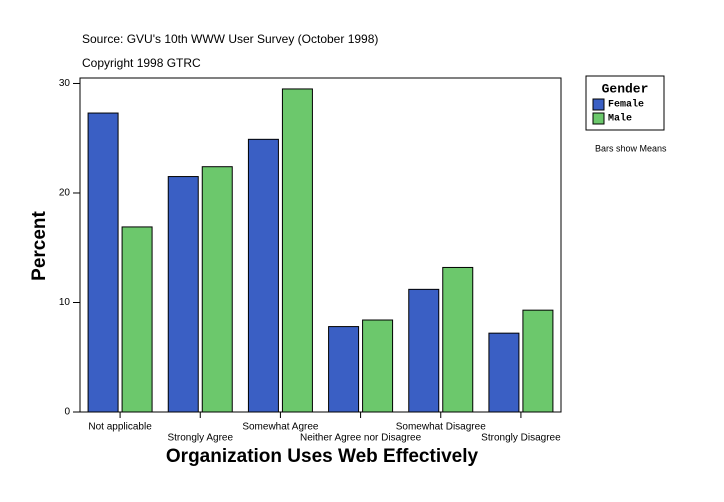 The width and height of the screenshot is (724, 502). What do you see at coordinates (65, 83) in the screenshot?
I see `y-tick-label: 30` at bounding box center [65, 83].